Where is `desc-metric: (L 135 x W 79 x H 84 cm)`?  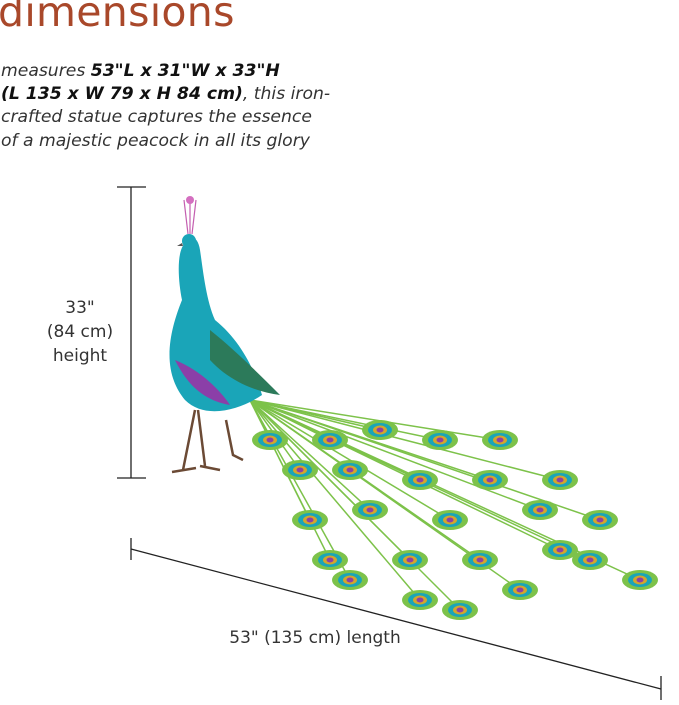 desc-metric: (L 135 x W 79 x H 84 cm) is located at coordinates (122, 94).